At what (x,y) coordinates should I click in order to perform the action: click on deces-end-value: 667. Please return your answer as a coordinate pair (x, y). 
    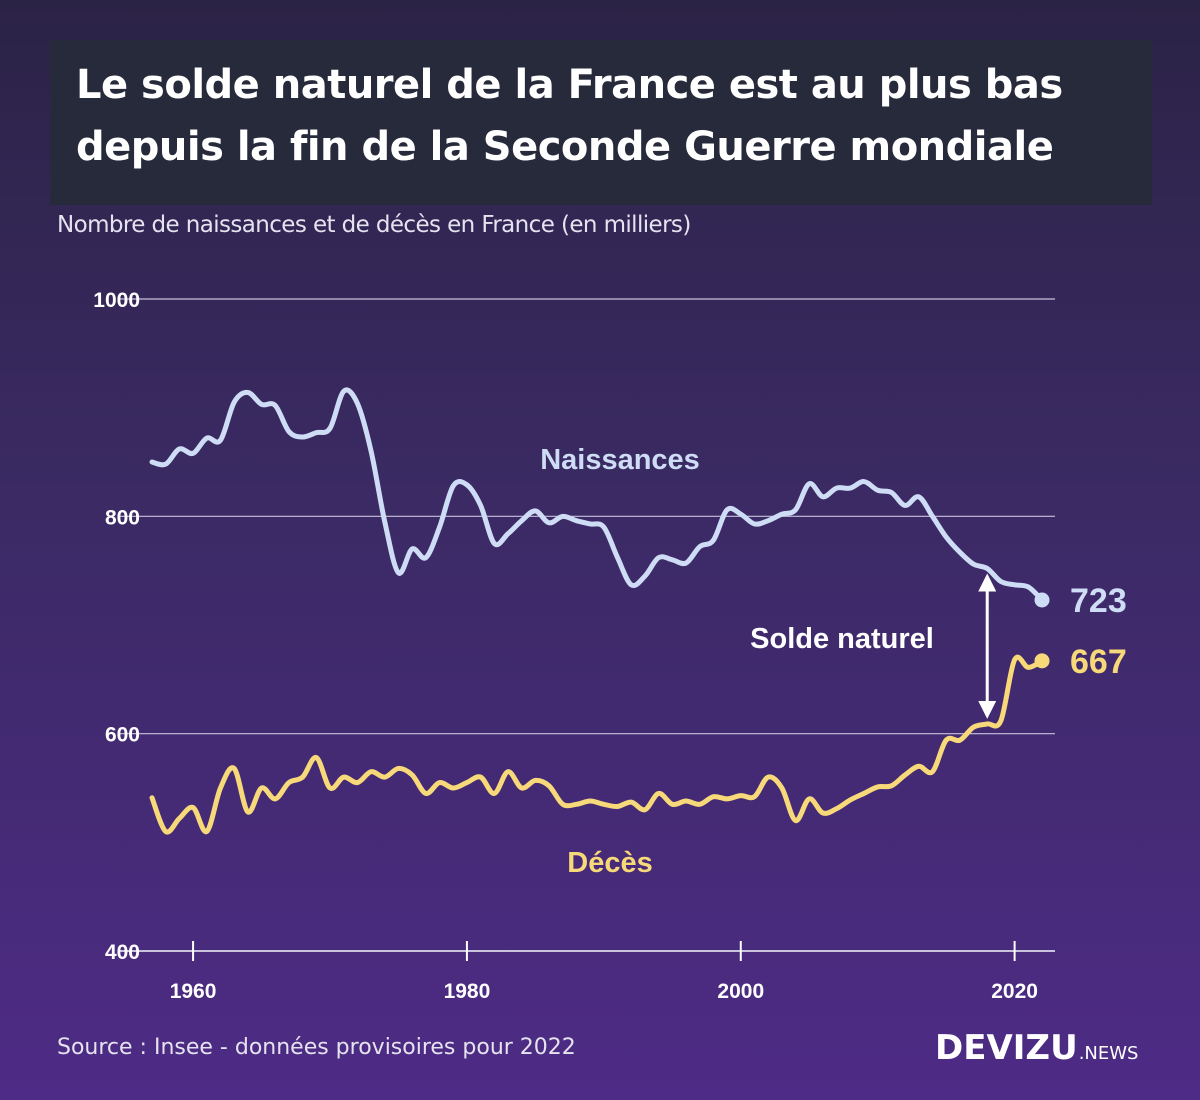
    Looking at the image, I should click on (1098, 662).